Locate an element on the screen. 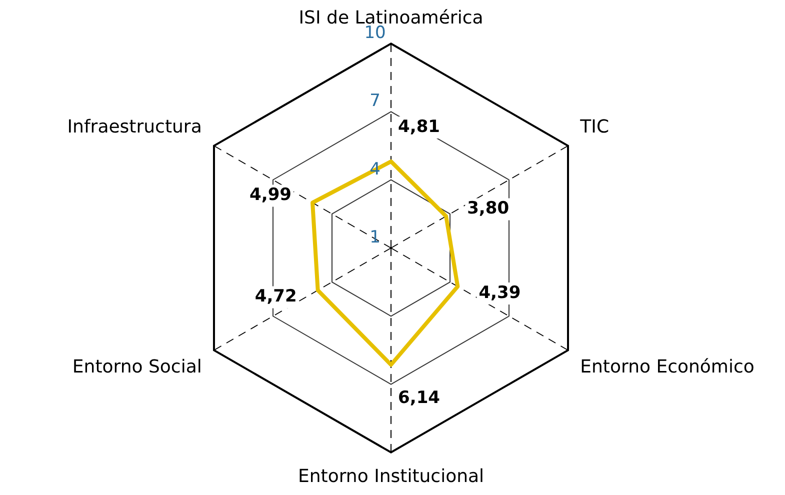 The width and height of the screenshot is (785, 495). spoke-label: Entorno Social is located at coordinates (137, 367).